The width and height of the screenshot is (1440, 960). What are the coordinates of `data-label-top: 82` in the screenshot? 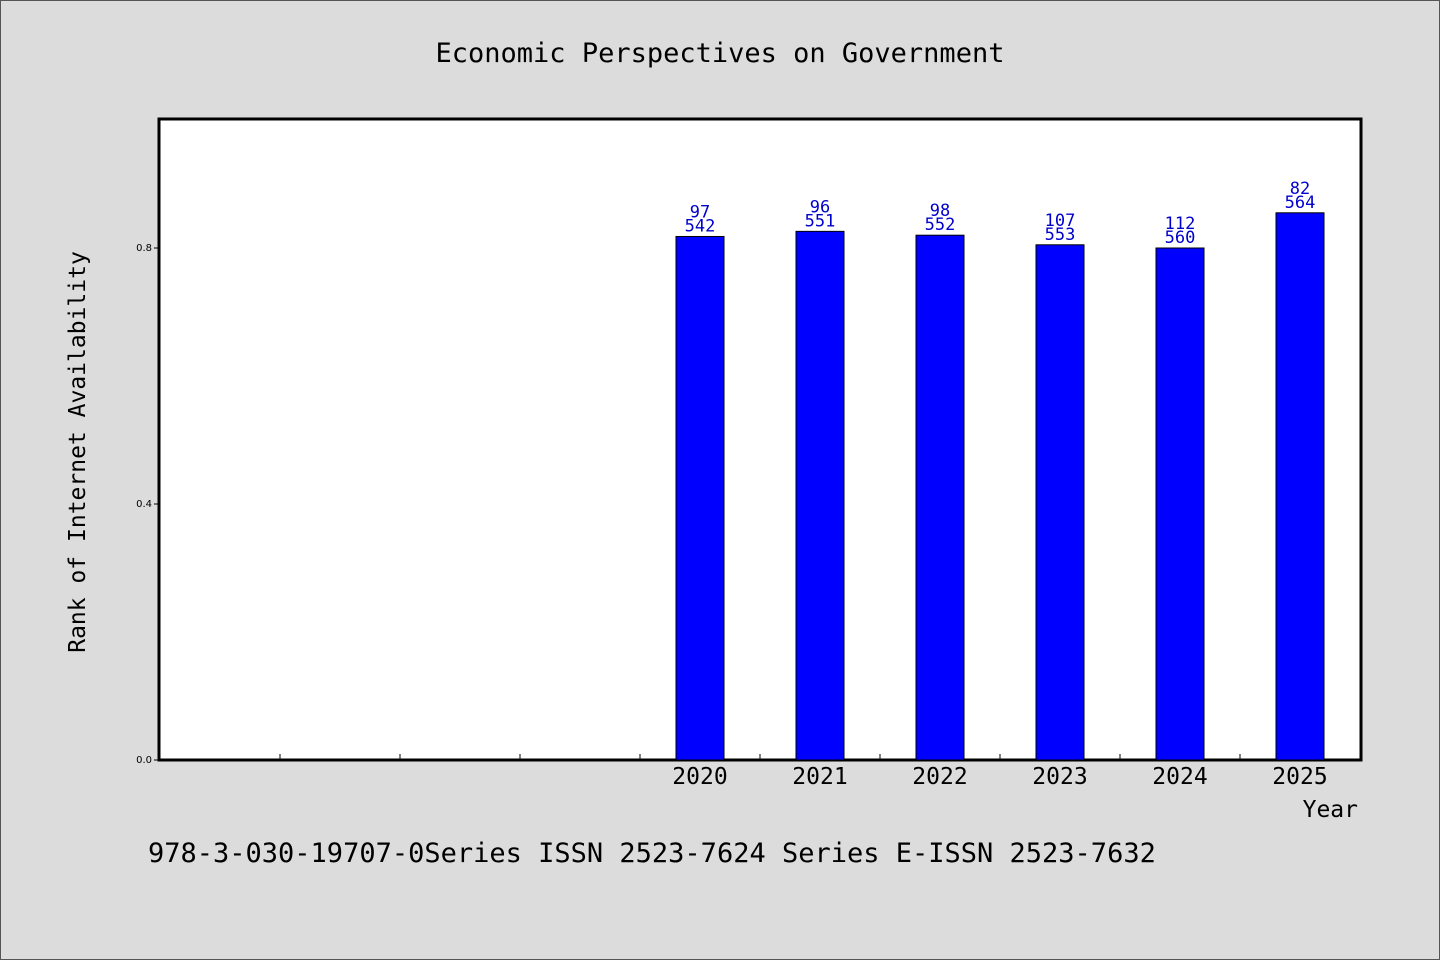 It's located at (1300, 189).